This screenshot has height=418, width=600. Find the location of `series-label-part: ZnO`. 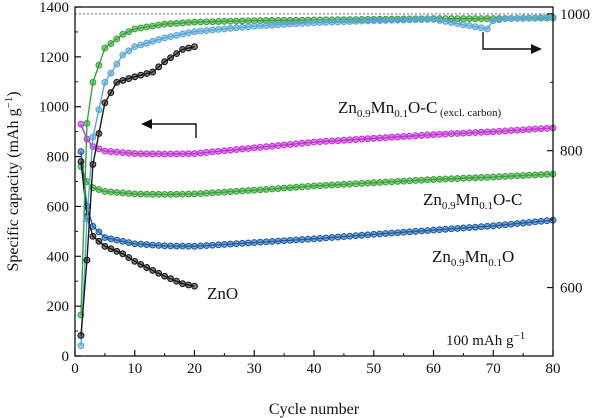

series-label-part: ZnO is located at coordinates (222, 293).